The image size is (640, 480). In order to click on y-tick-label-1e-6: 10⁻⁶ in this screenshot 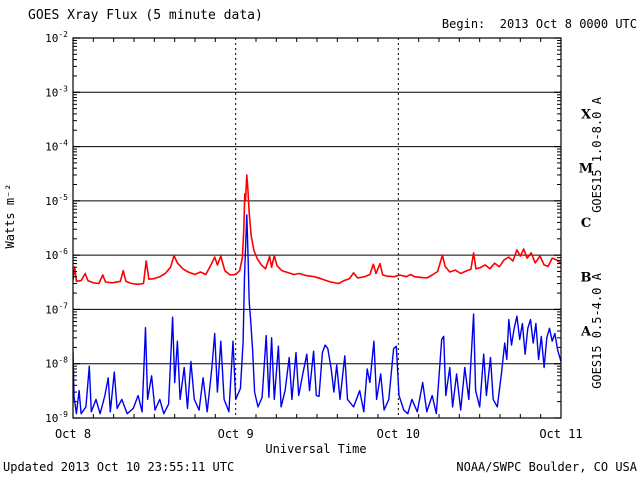, I will do `click(56, 254)`.